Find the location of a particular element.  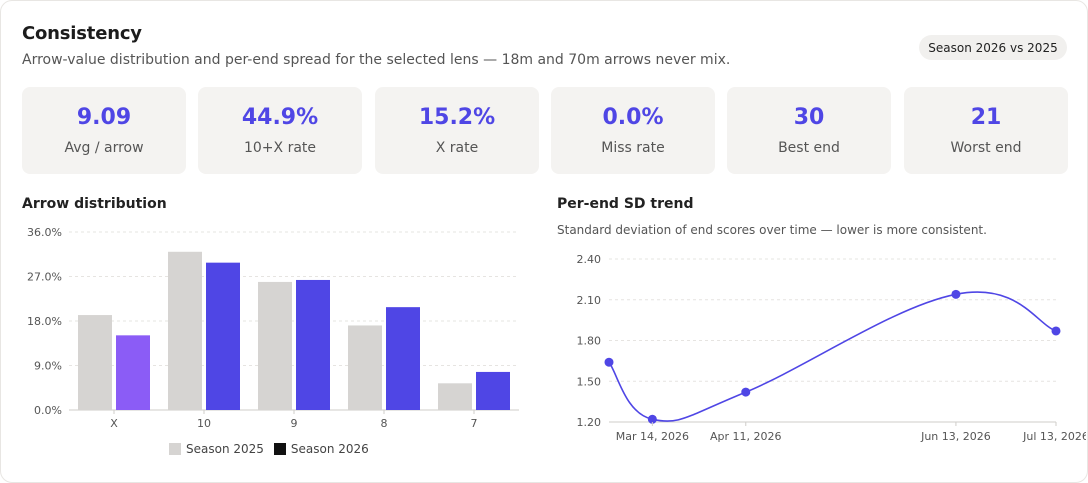

stat-10x-rate: 44.9% 10+X rate is located at coordinates (280, 130).